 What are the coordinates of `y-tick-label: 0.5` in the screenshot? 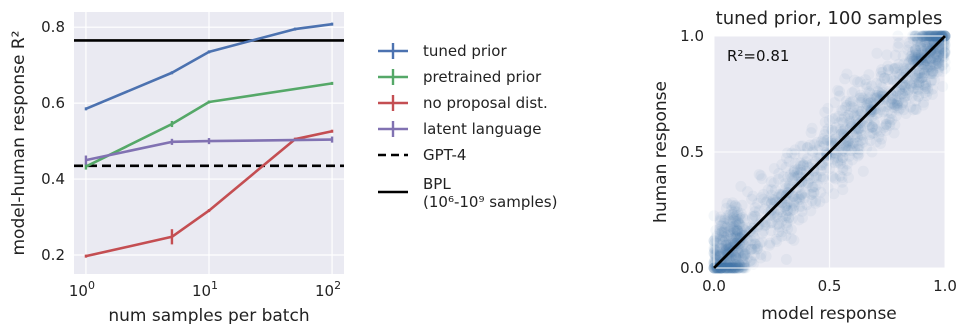 It's located at (692, 152).